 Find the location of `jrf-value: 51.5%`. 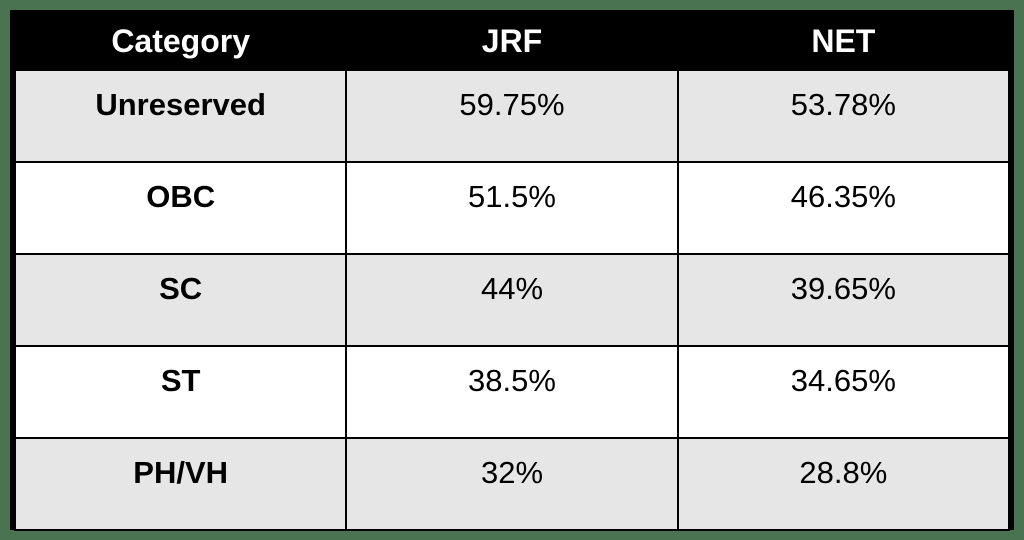

jrf-value: 51.5% is located at coordinates (512, 208).